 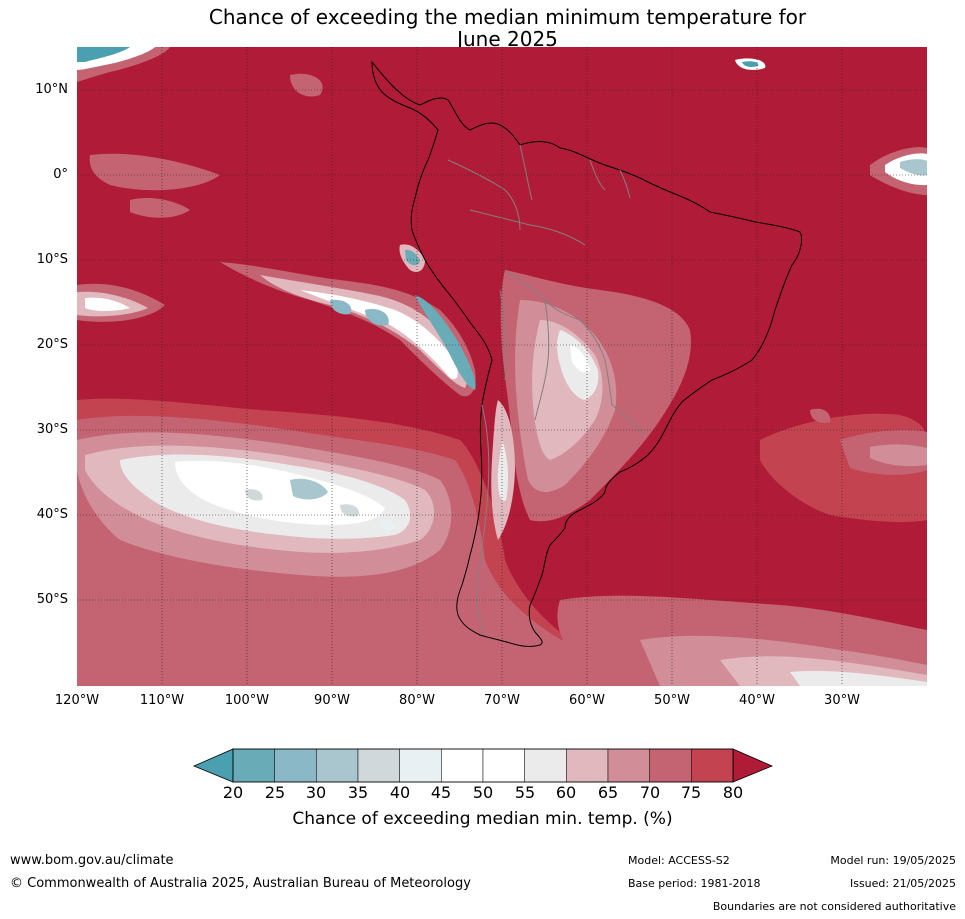 What do you see at coordinates (902, 883) in the screenshot?
I see `footer-issued: Issued: 21/05/2025` at bounding box center [902, 883].